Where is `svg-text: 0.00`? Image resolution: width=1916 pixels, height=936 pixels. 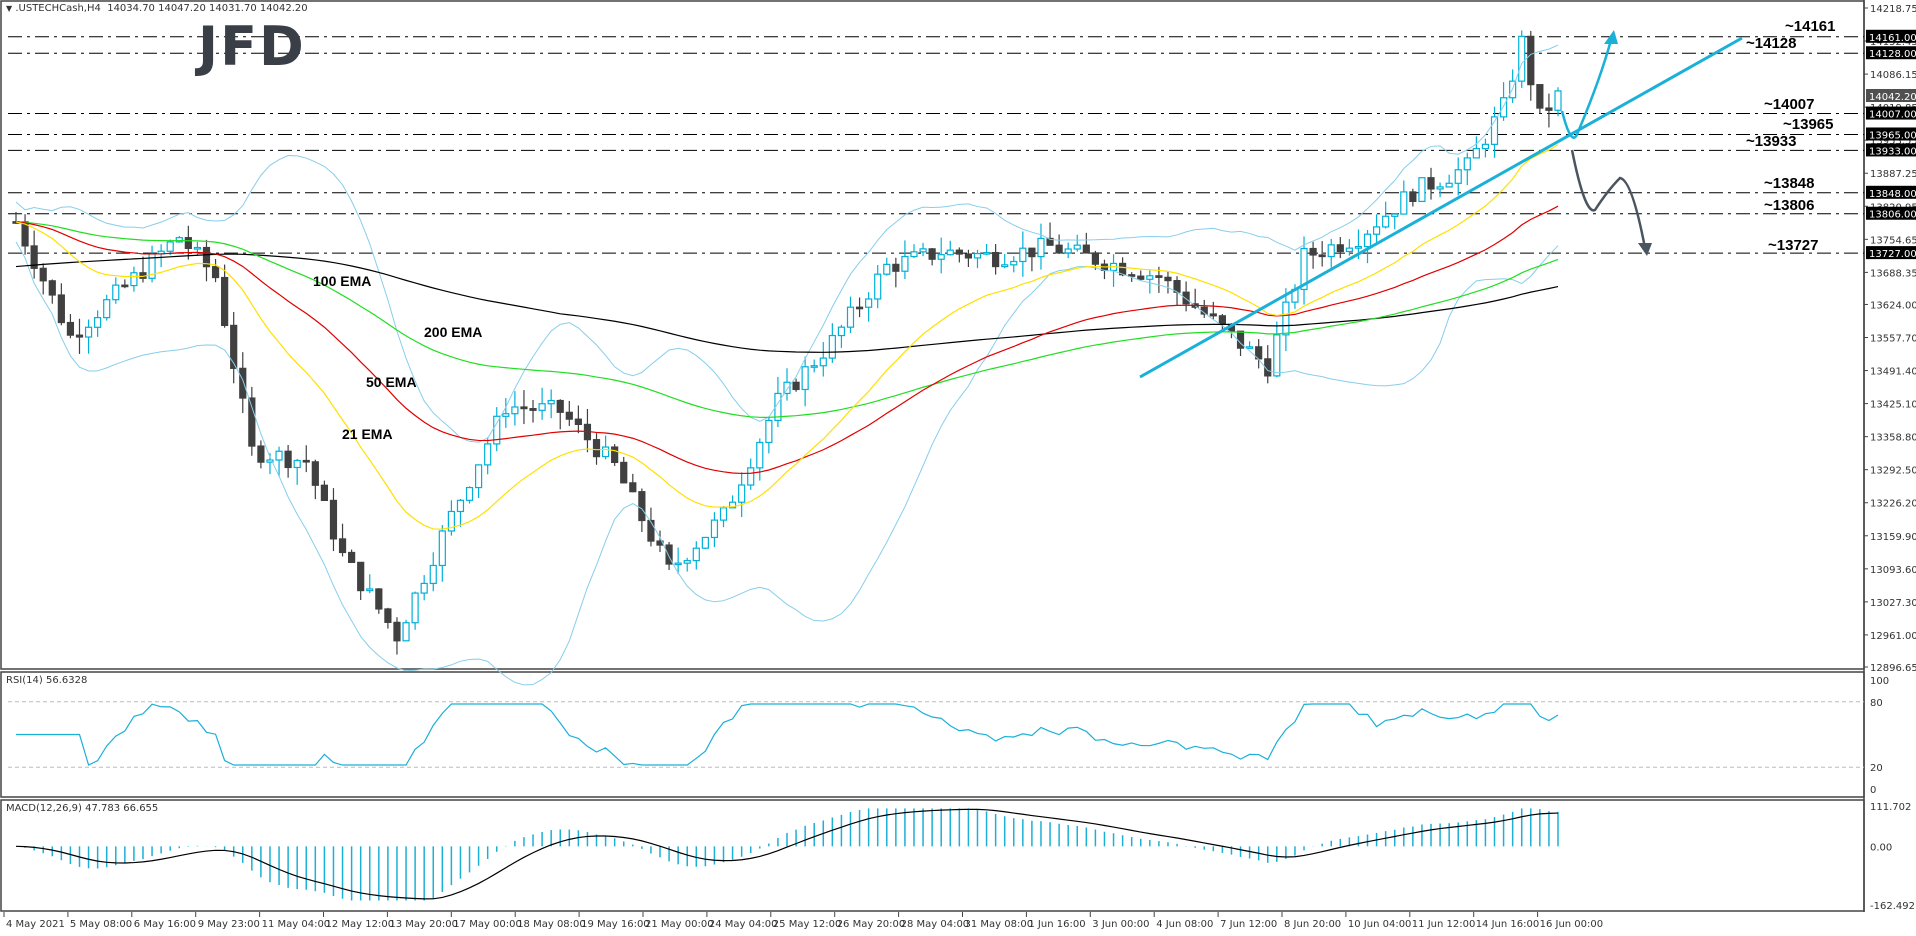 svg-text: 0.00 is located at coordinates (1881, 847).